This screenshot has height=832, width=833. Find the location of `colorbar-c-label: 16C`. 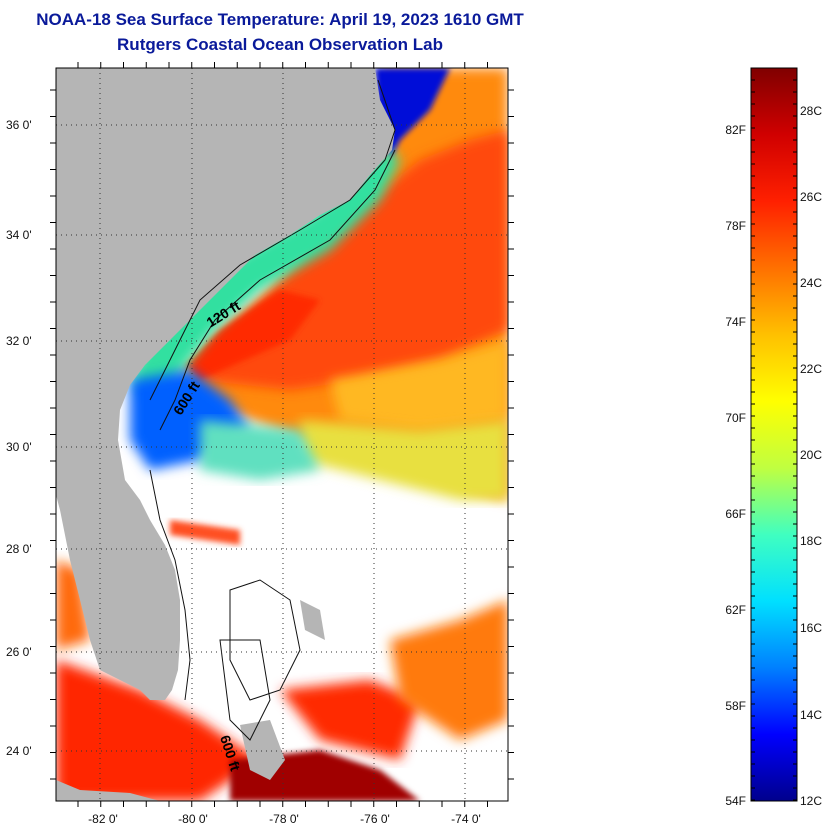

colorbar-c-label: 16C is located at coordinates (811, 628).